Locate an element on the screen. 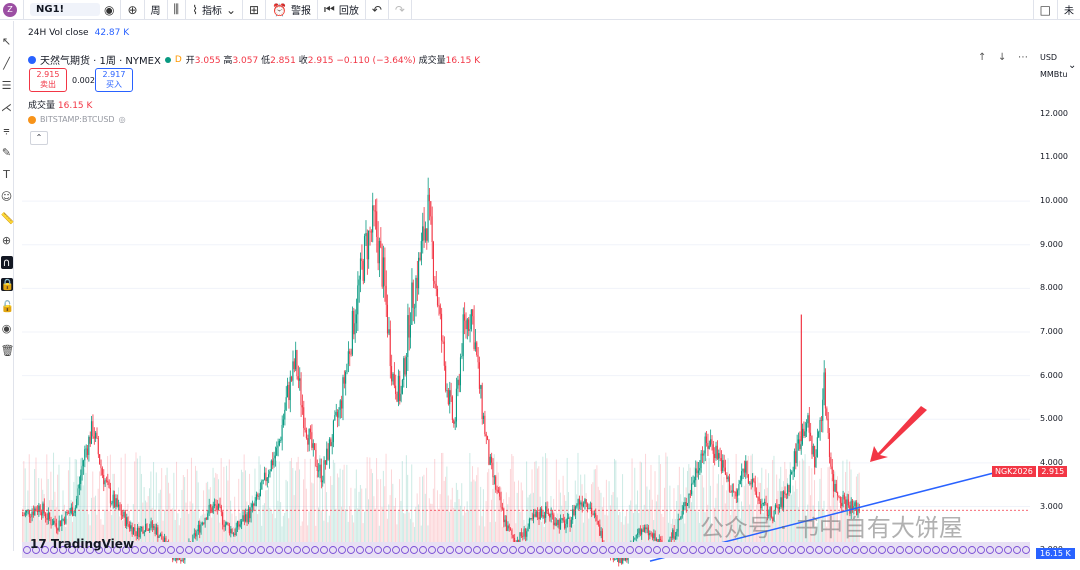  emoji-tool-icon: ☺ is located at coordinates (6, 196).